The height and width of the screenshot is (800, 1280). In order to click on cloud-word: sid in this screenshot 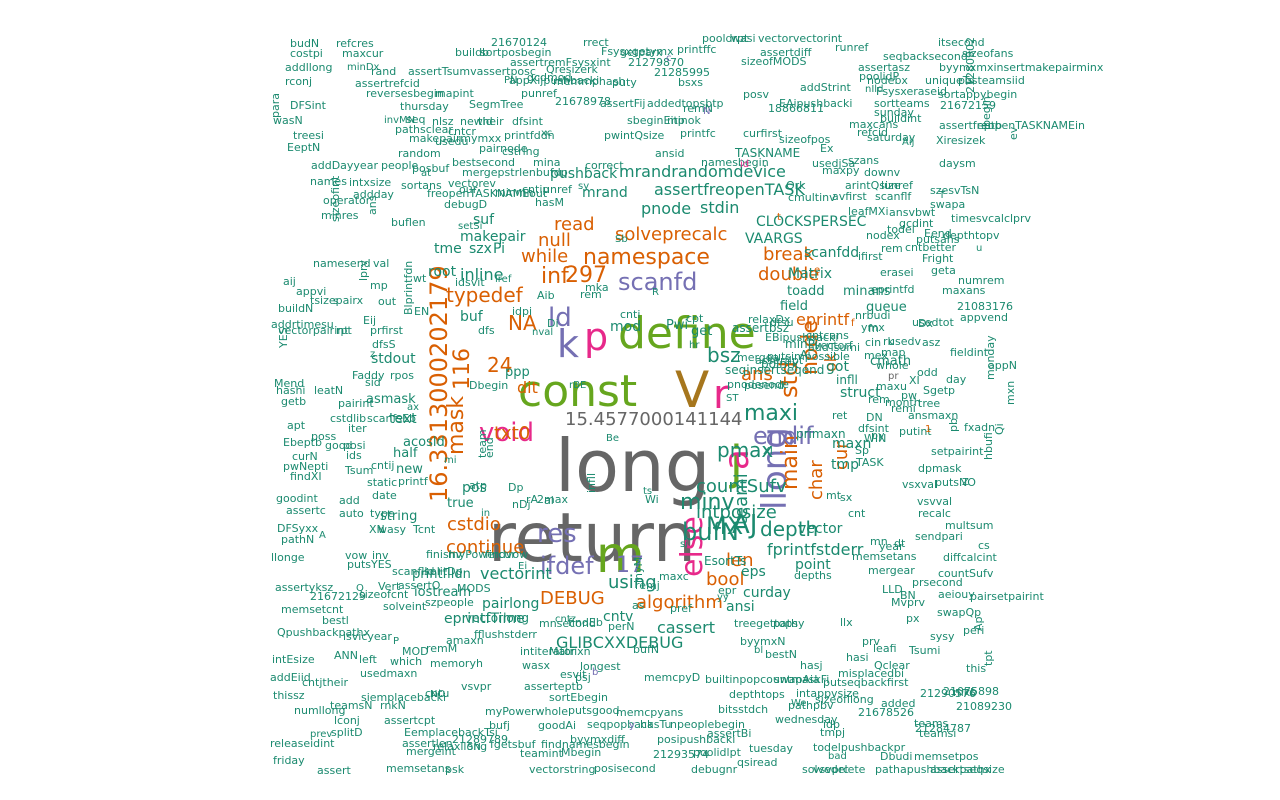, I will do `click(373, 382)`.